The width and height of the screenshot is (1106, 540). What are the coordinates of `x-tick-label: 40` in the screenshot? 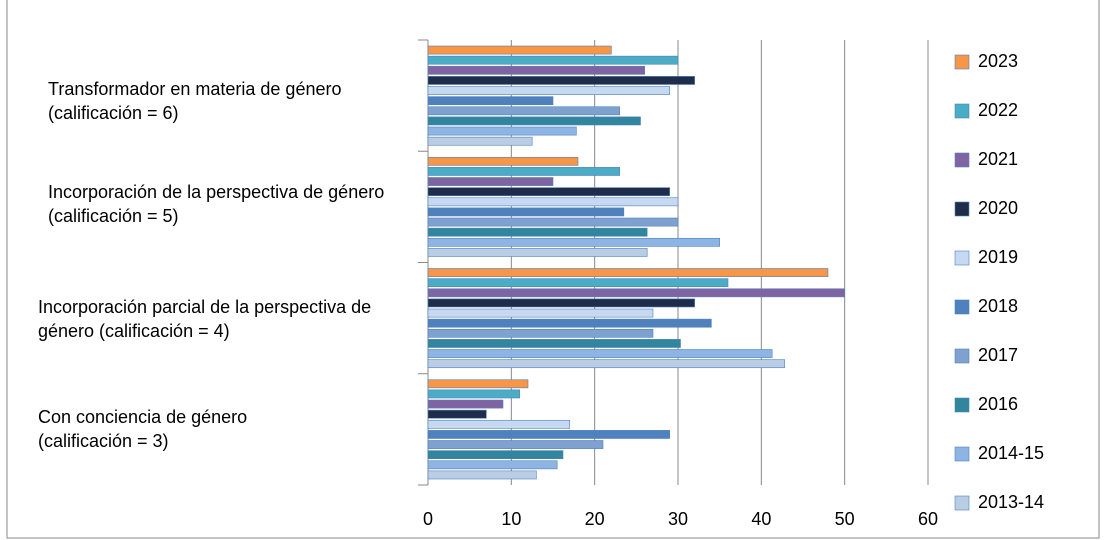 It's located at (761, 519).